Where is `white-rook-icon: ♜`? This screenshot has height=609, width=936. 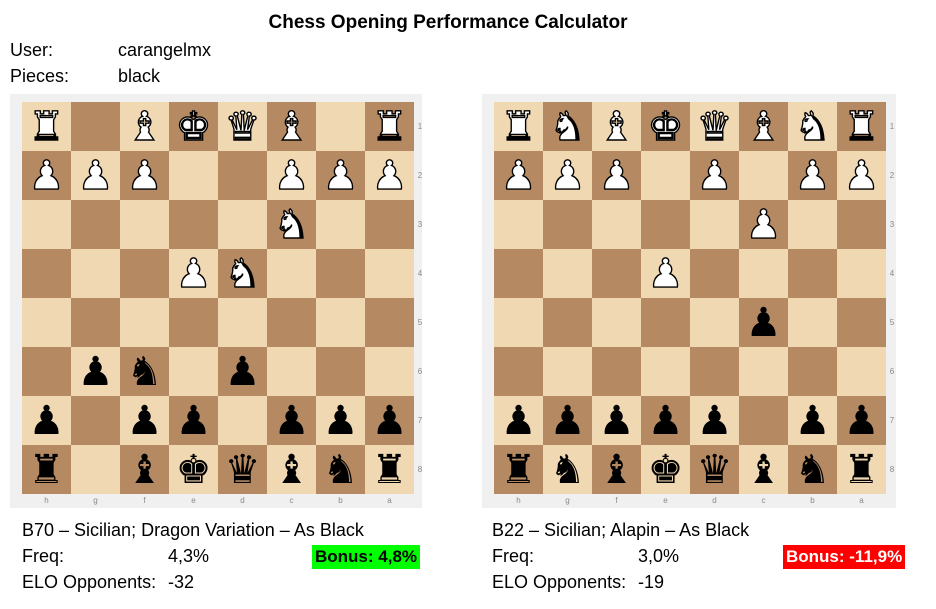
white-rook-icon: ♜ is located at coordinates (518, 126).